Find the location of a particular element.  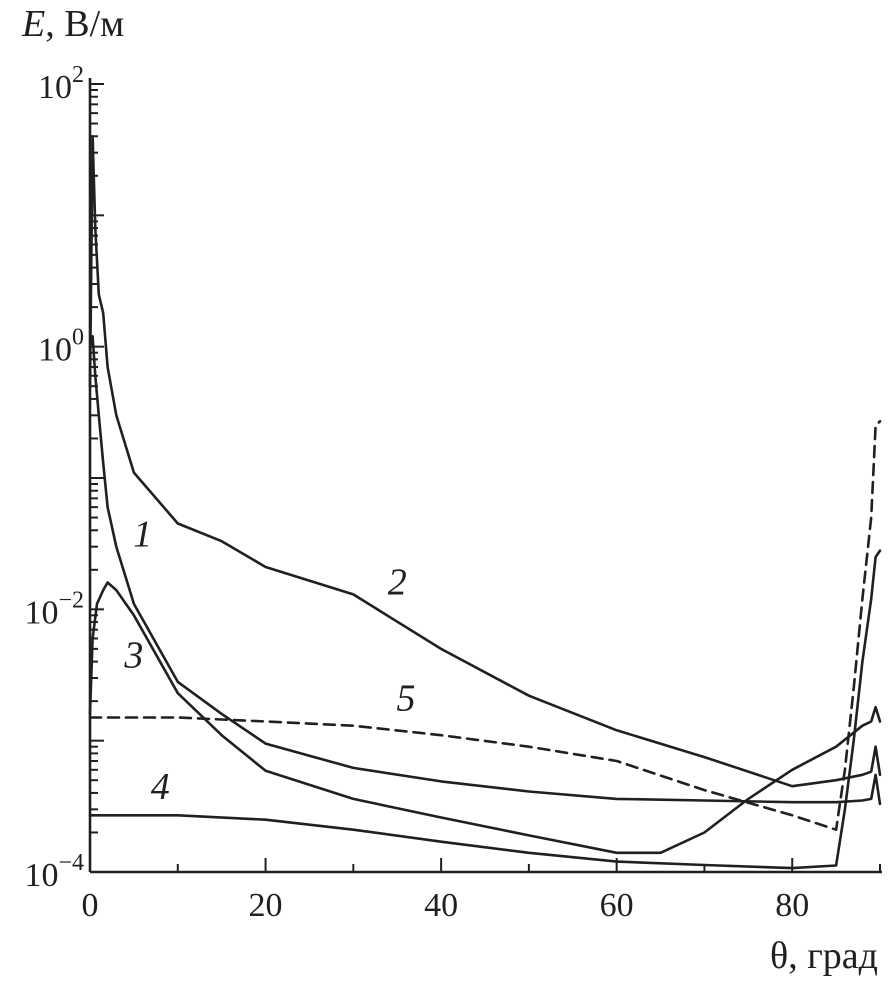

curve-label-2: 2 is located at coordinates (397, 582).